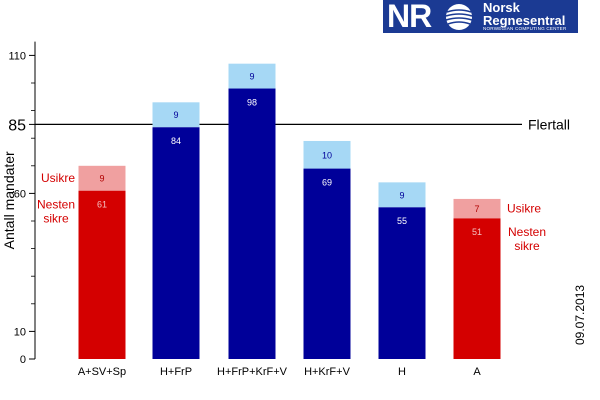 The width and height of the screenshot is (600, 400). Describe the element at coordinates (56, 219) in the screenshot. I see `annotation-sikre-left: sikre` at that location.